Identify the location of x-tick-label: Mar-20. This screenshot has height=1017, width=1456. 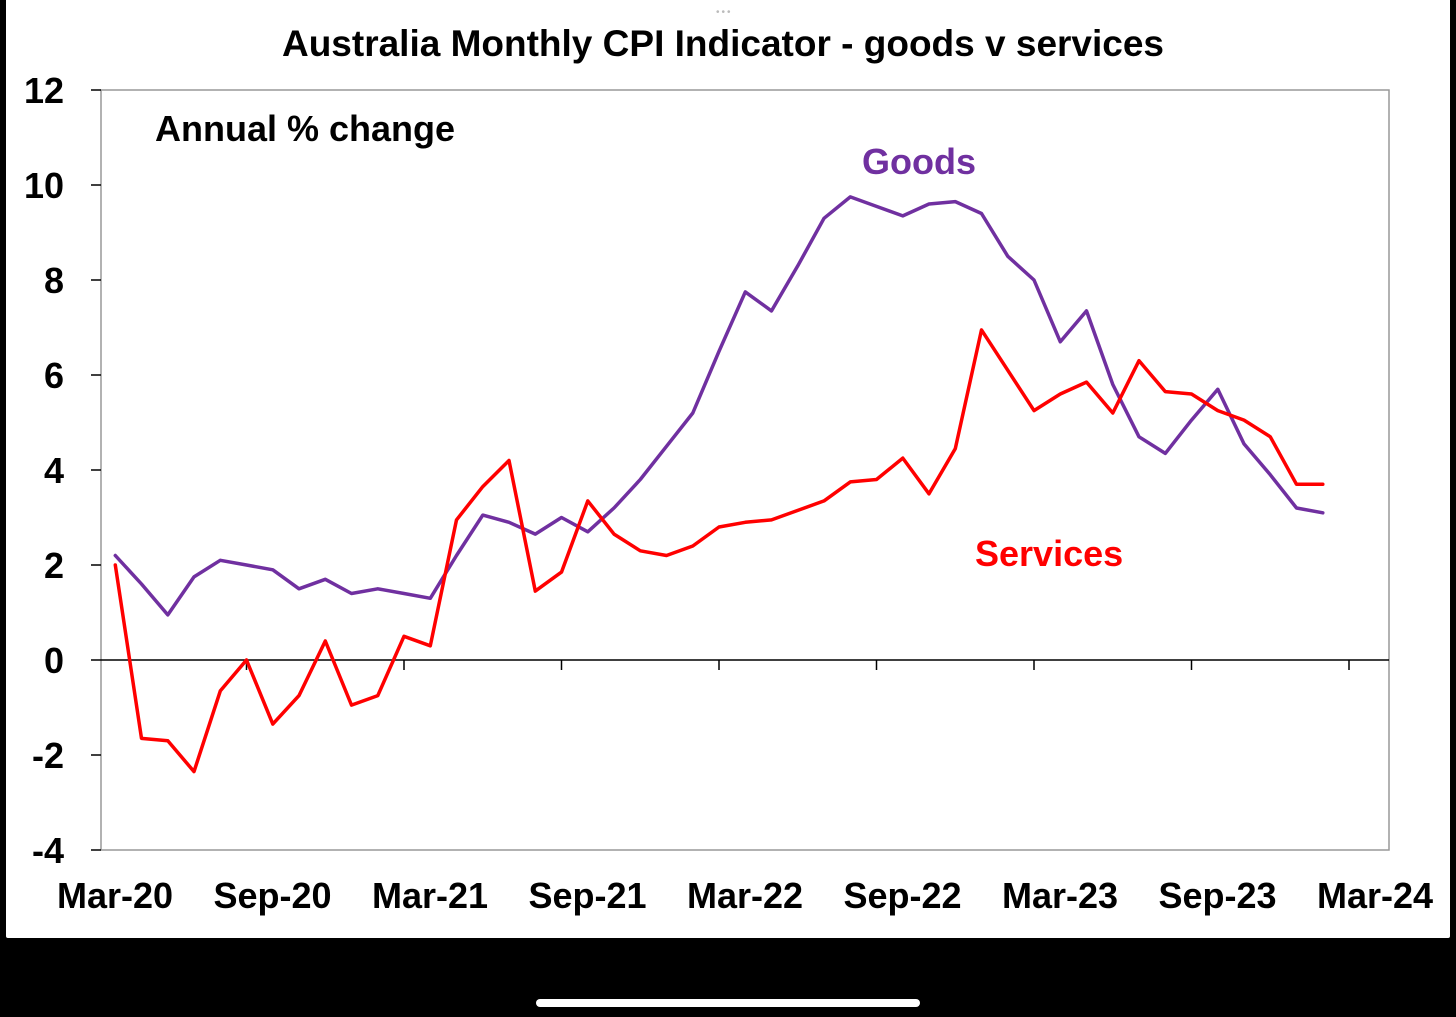
(115, 895).